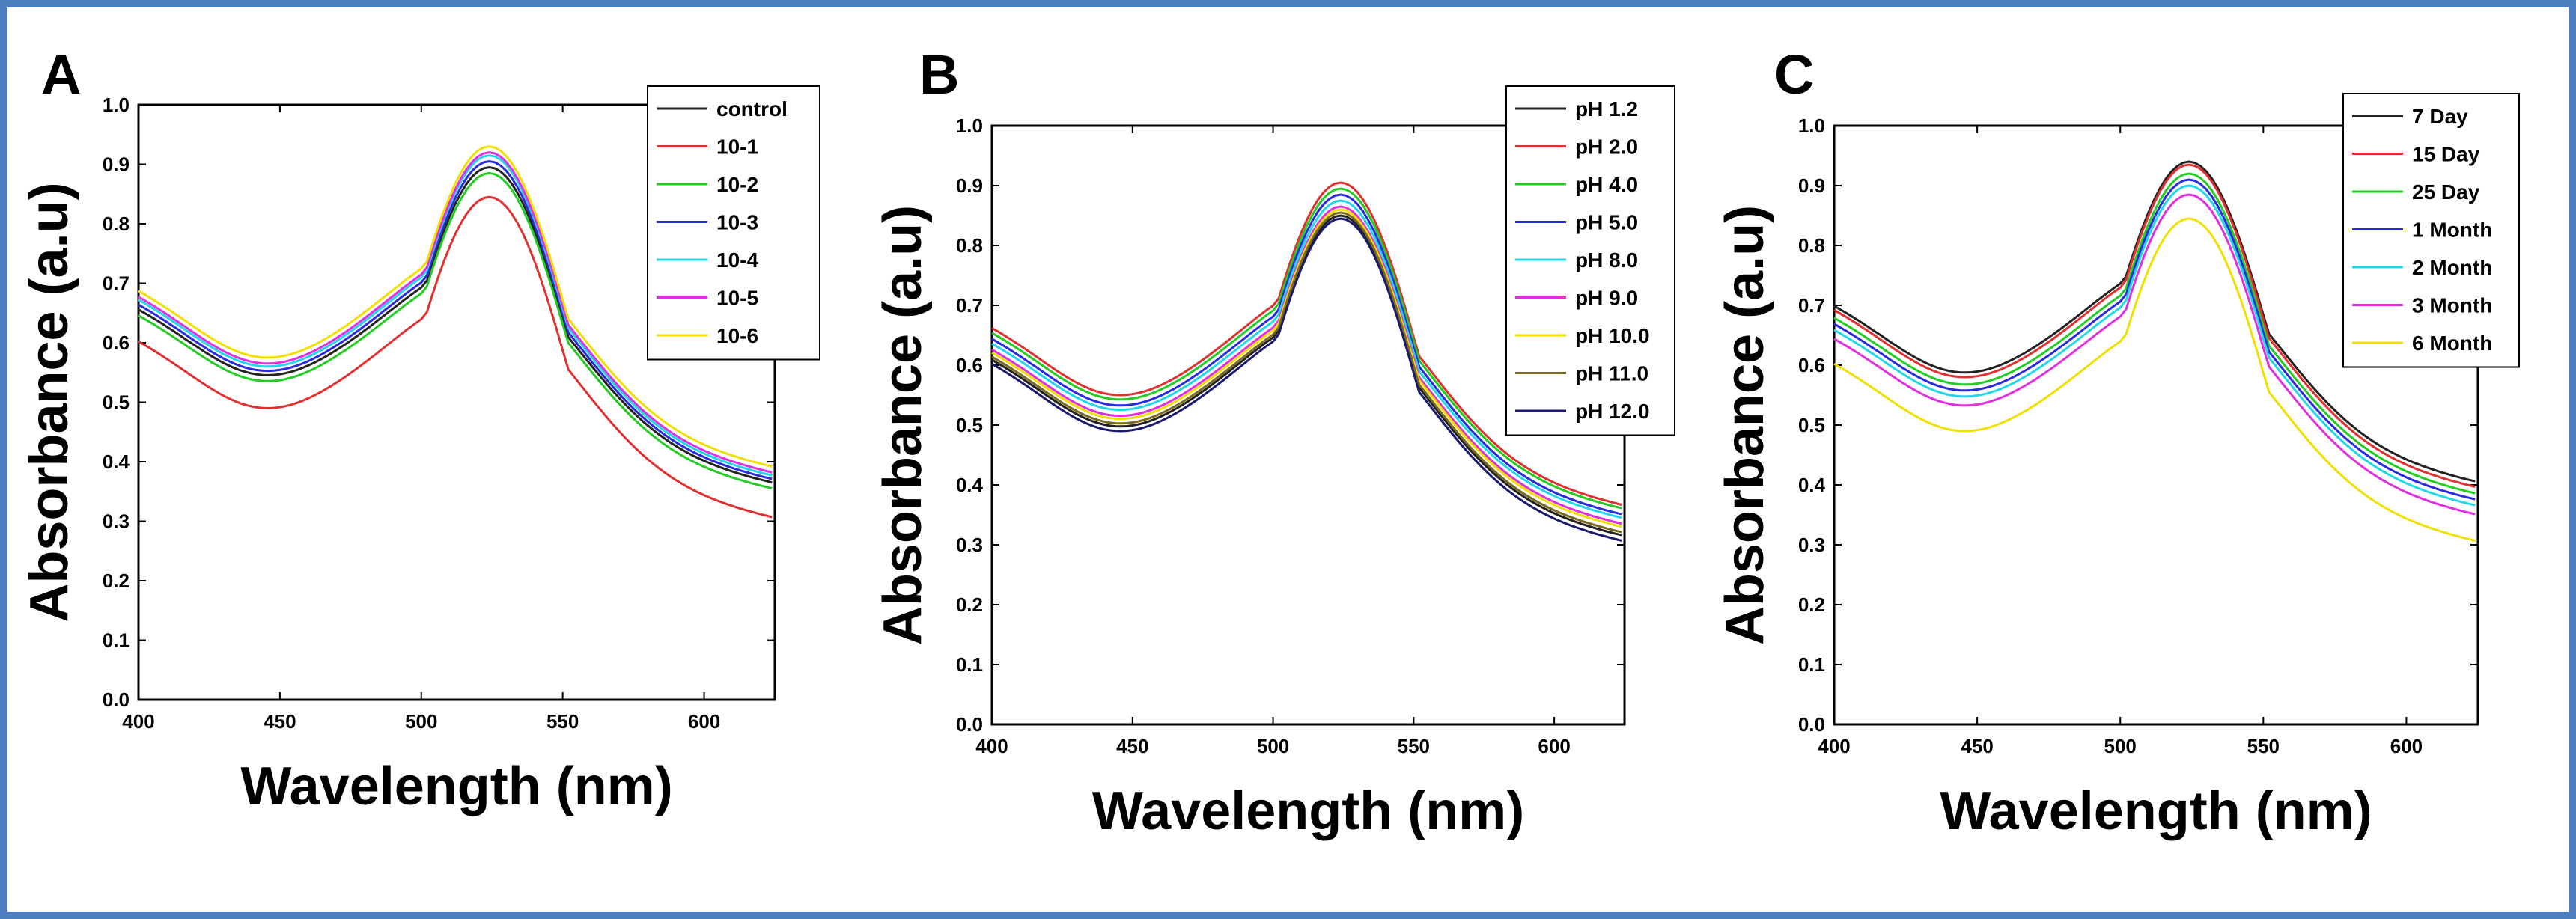  Describe the element at coordinates (2446, 192) in the screenshot. I see `legend-label: 25 Day` at that location.